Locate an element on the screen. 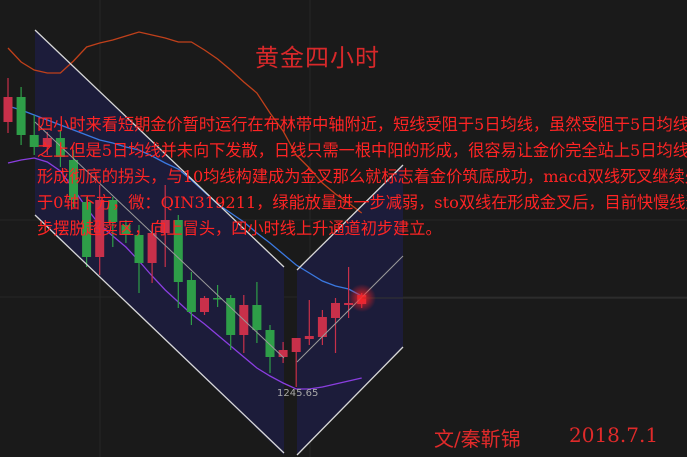  ascending-channel is located at coordinates (350, 310).